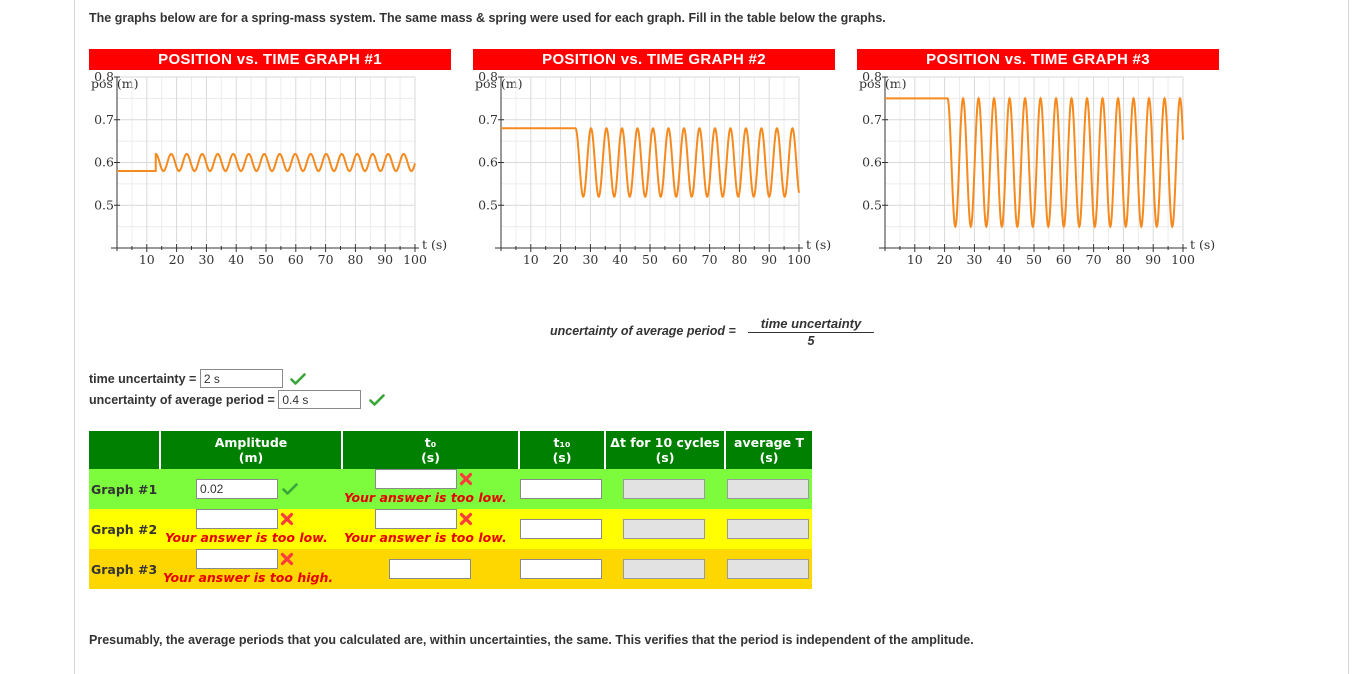 This screenshot has width=1357, height=674. I want to click on header-line1: Δt for 10 cycles, so click(665, 442).